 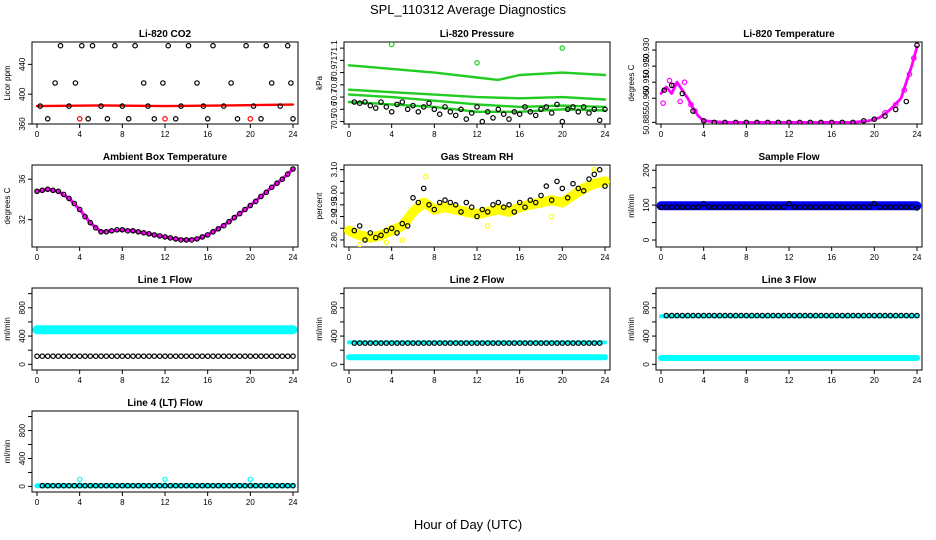 I want to click on panel-title: Line 2 Flow, so click(x=477, y=280).